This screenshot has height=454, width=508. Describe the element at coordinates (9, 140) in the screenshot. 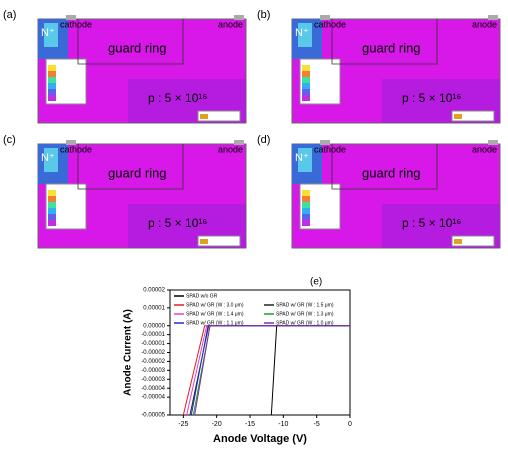

I see `panel-label: (c)` at that location.